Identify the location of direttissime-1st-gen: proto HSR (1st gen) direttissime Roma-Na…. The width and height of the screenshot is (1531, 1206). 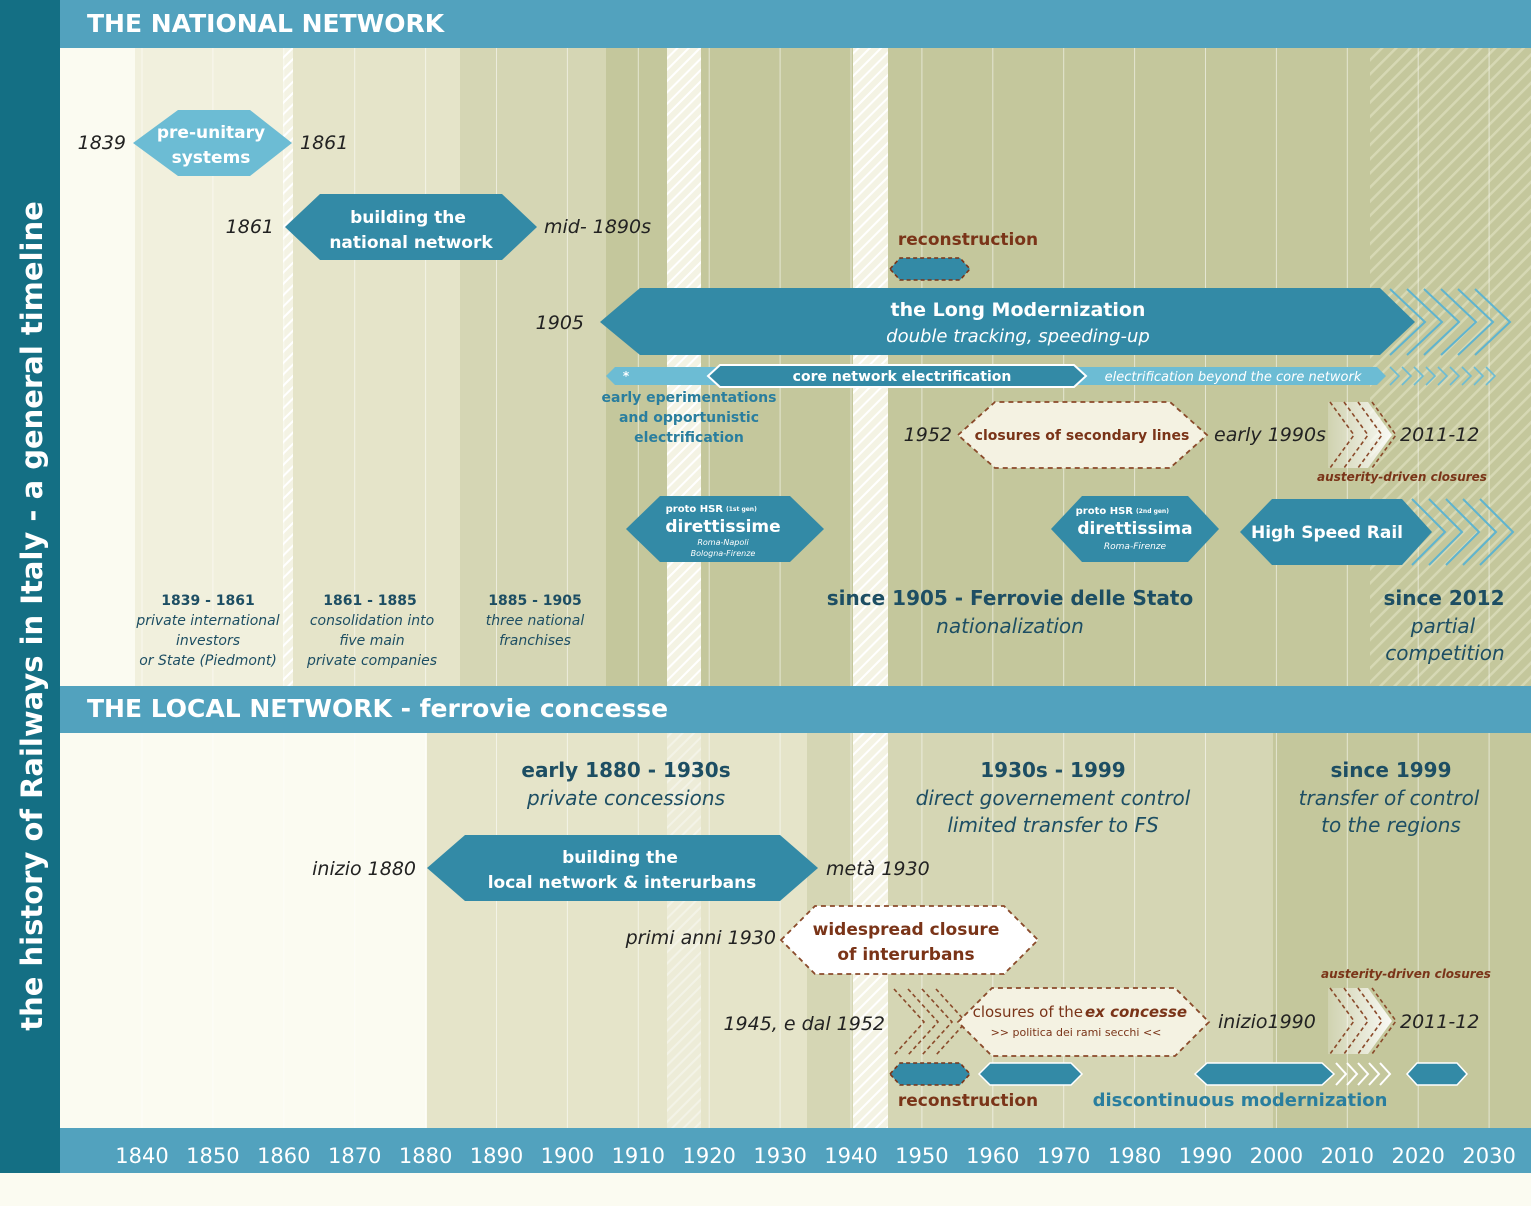
(725, 529).